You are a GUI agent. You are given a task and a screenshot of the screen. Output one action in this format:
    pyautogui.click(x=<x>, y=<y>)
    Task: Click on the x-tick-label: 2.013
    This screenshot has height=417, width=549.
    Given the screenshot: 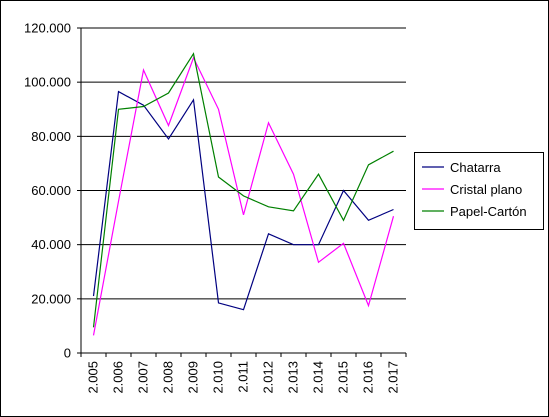 What is the action you would take?
    pyautogui.click(x=293, y=377)
    